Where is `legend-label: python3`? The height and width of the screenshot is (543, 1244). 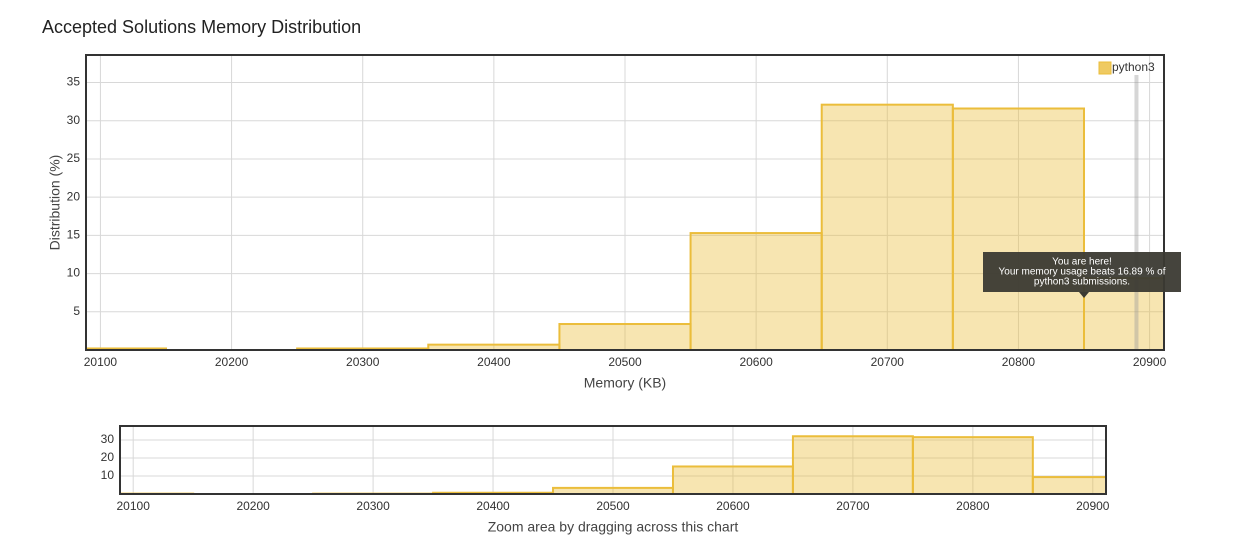 legend-label: python3 is located at coordinates (1133, 67).